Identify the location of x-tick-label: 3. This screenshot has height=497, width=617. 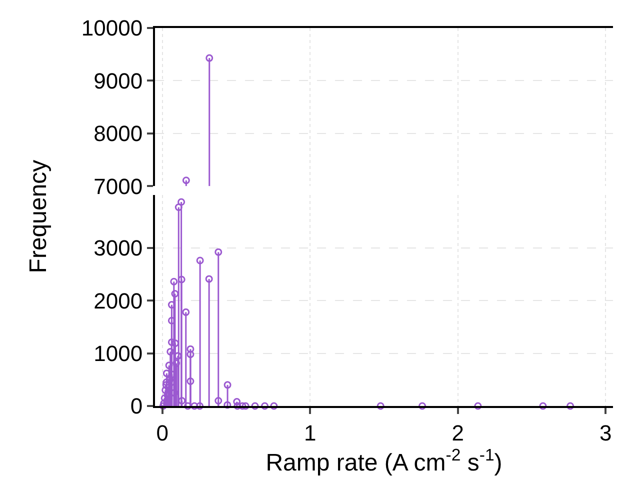
(605, 433).